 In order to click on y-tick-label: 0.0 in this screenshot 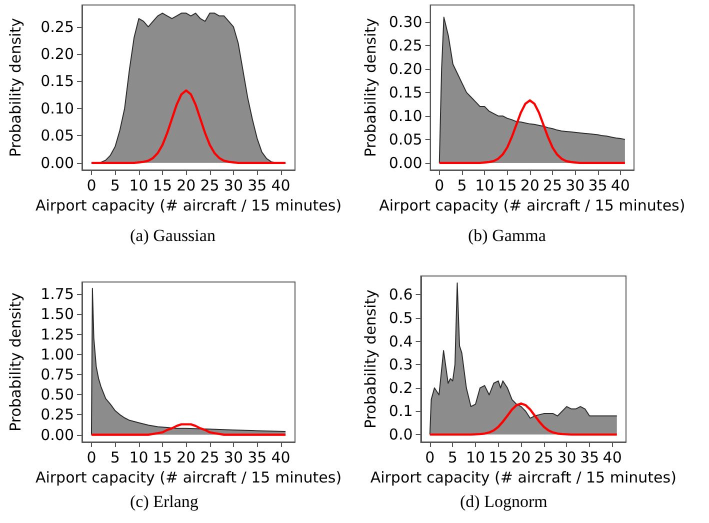, I will do `click(400, 435)`.